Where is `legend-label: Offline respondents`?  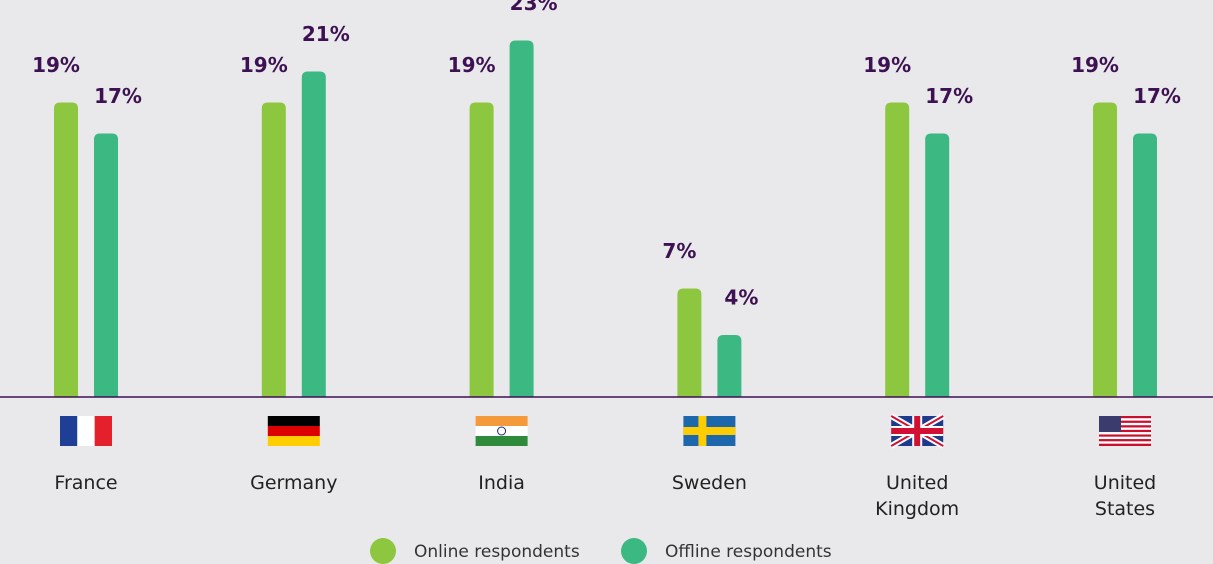
legend-label: Offline respondents is located at coordinates (748, 552).